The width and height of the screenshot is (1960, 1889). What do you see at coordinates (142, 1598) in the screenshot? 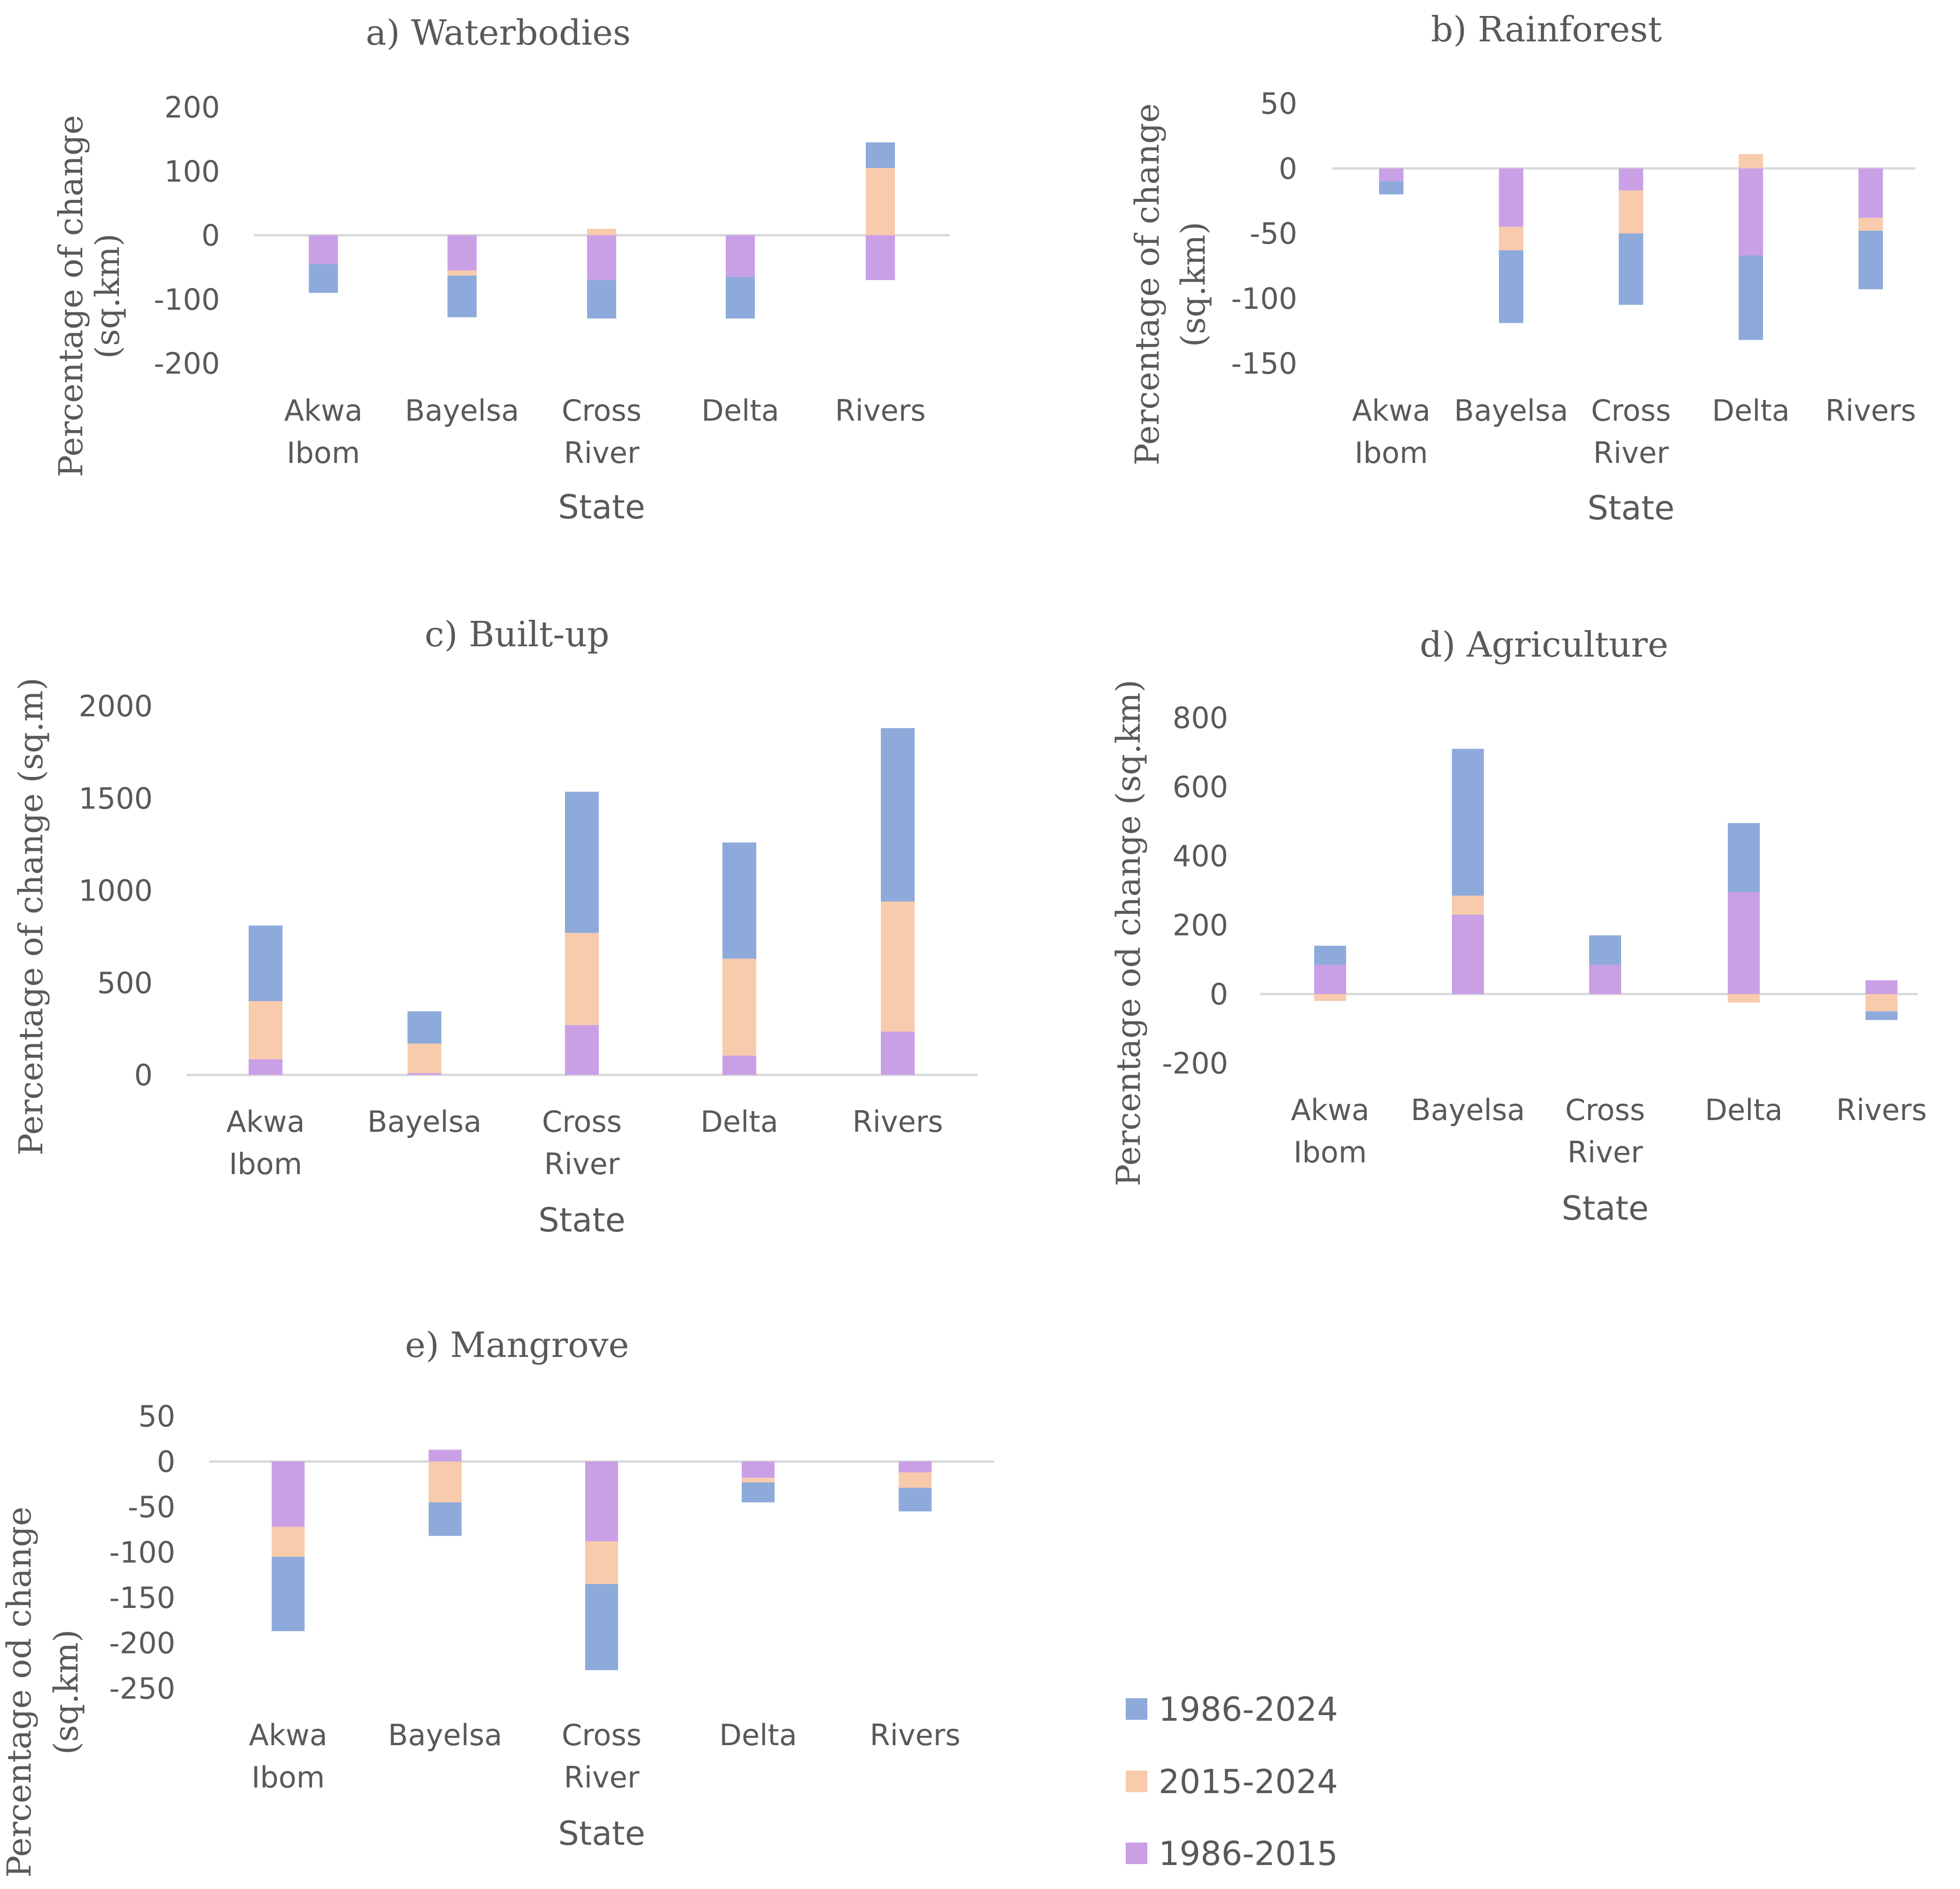
I see `y-tick-label: -150` at bounding box center [142, 1598].